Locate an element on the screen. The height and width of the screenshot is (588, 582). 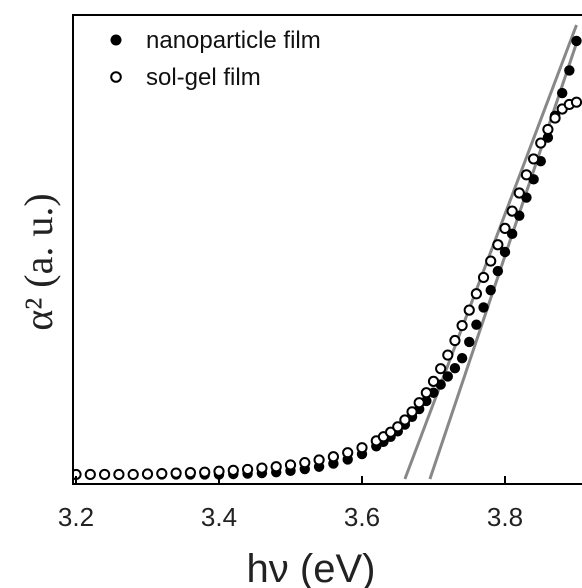
x-tick-label: 3.2 is located at coordinates (76, 517).